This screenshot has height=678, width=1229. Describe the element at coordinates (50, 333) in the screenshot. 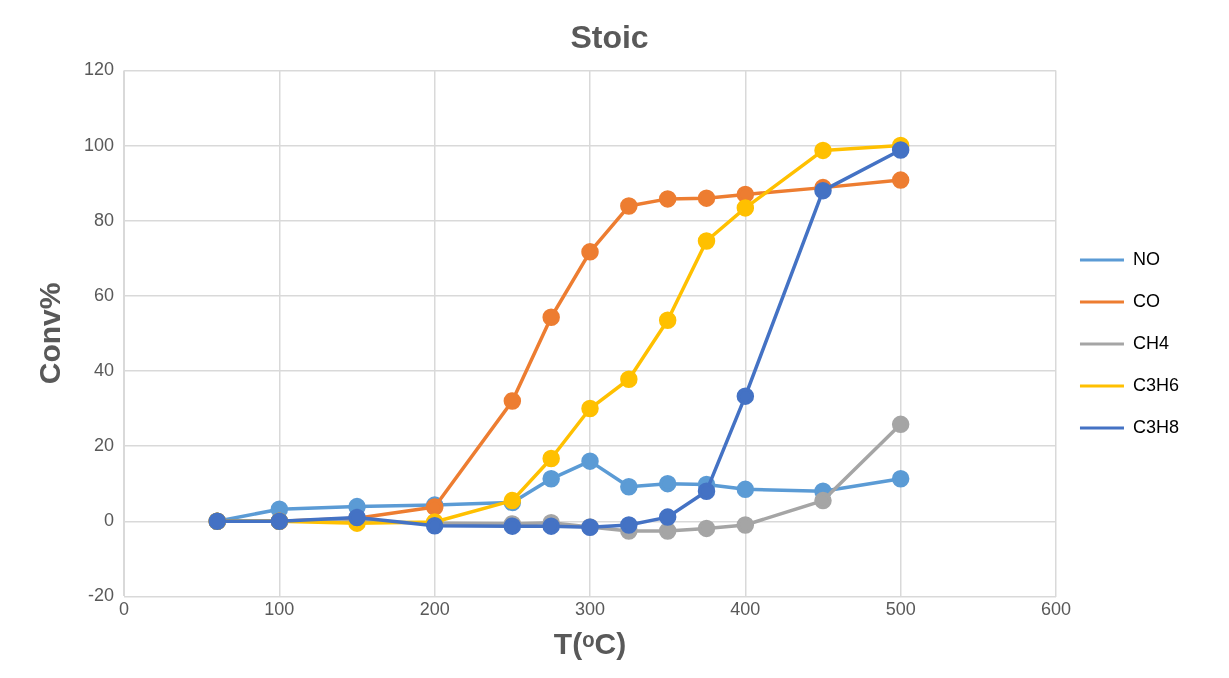

I see `y-axis-title: Conv%` at that location.